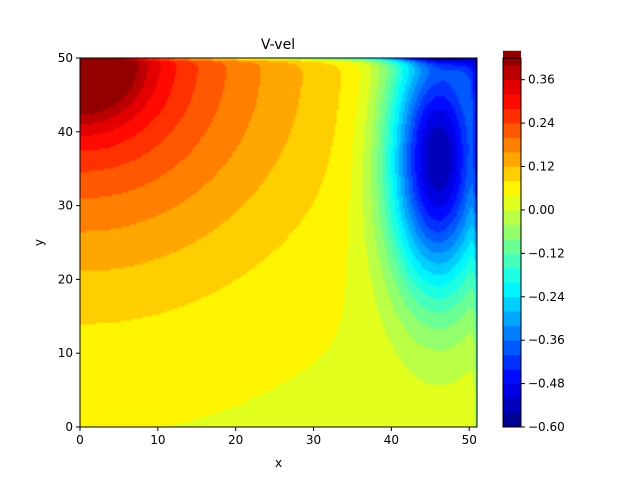 The height and width of the screenshot is (480, 640). What do you see at coordinates (65, 206) in the screenshot?
I see `y-tick-label: 30` at bounding box center [65, 206].